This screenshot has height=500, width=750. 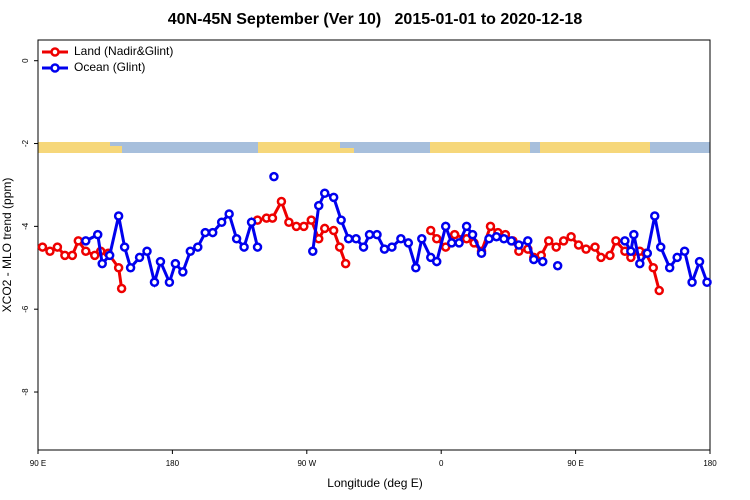 What do you see at coordinates (109, 67) in the screenshot?
I see `legend-label: Ocean (Glint)` at bounding box center [109, 67].